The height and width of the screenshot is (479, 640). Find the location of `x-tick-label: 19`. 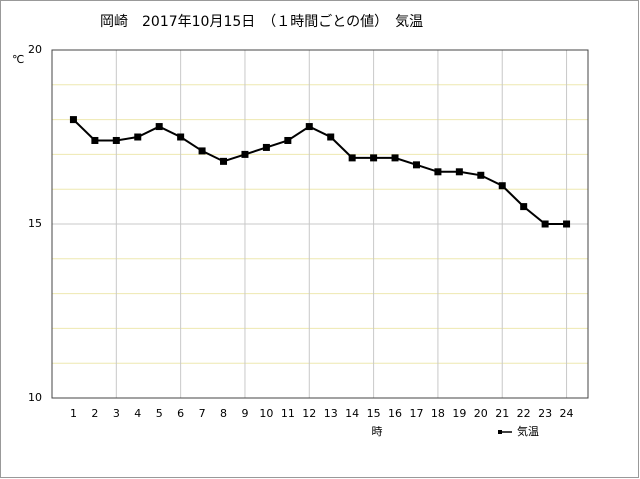

x-tick-label: 19 is located at coordinates (459, 413).